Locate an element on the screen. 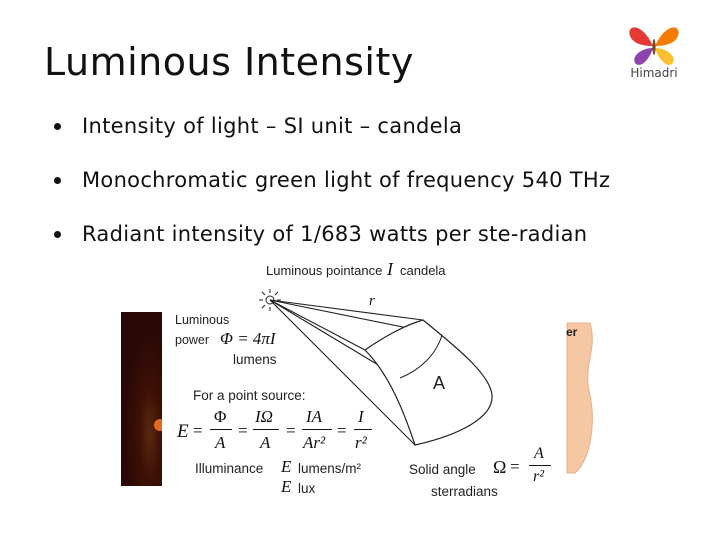  pointance-label: Luminous pointance is located at coordinates (324, 270).